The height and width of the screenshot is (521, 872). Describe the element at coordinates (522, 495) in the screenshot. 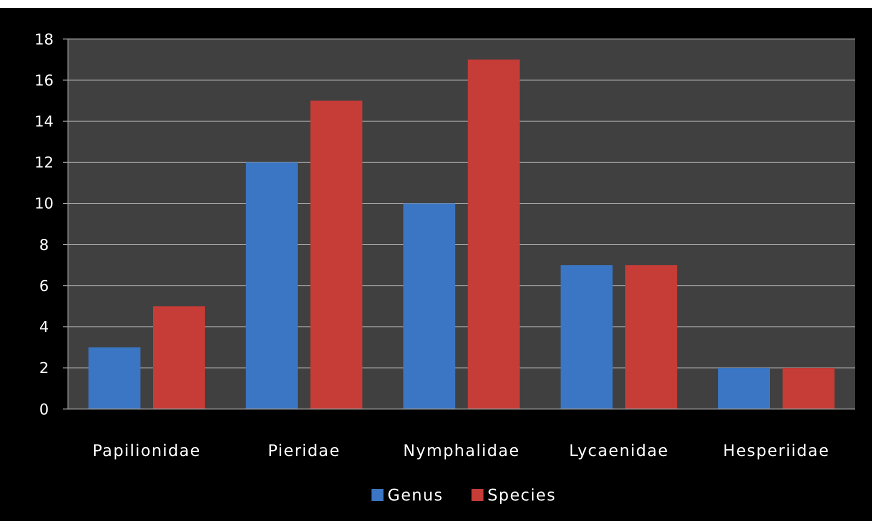

I see `legend-label: Species` at that location.